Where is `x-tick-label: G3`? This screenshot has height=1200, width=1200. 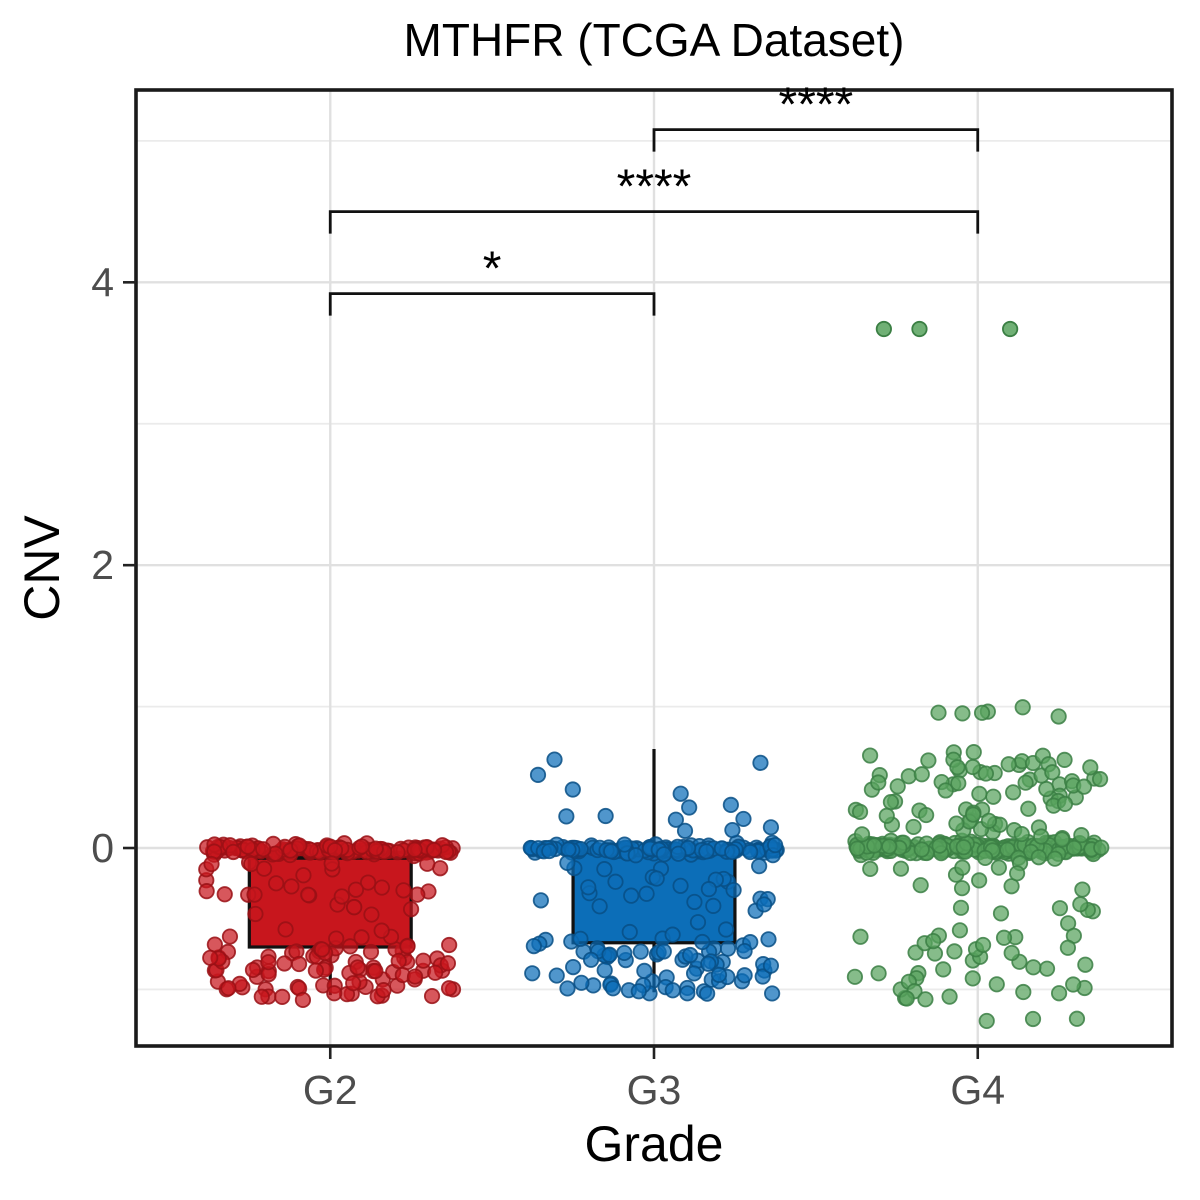
x-tick-label: G3 is located at coordinates (654, 1090).